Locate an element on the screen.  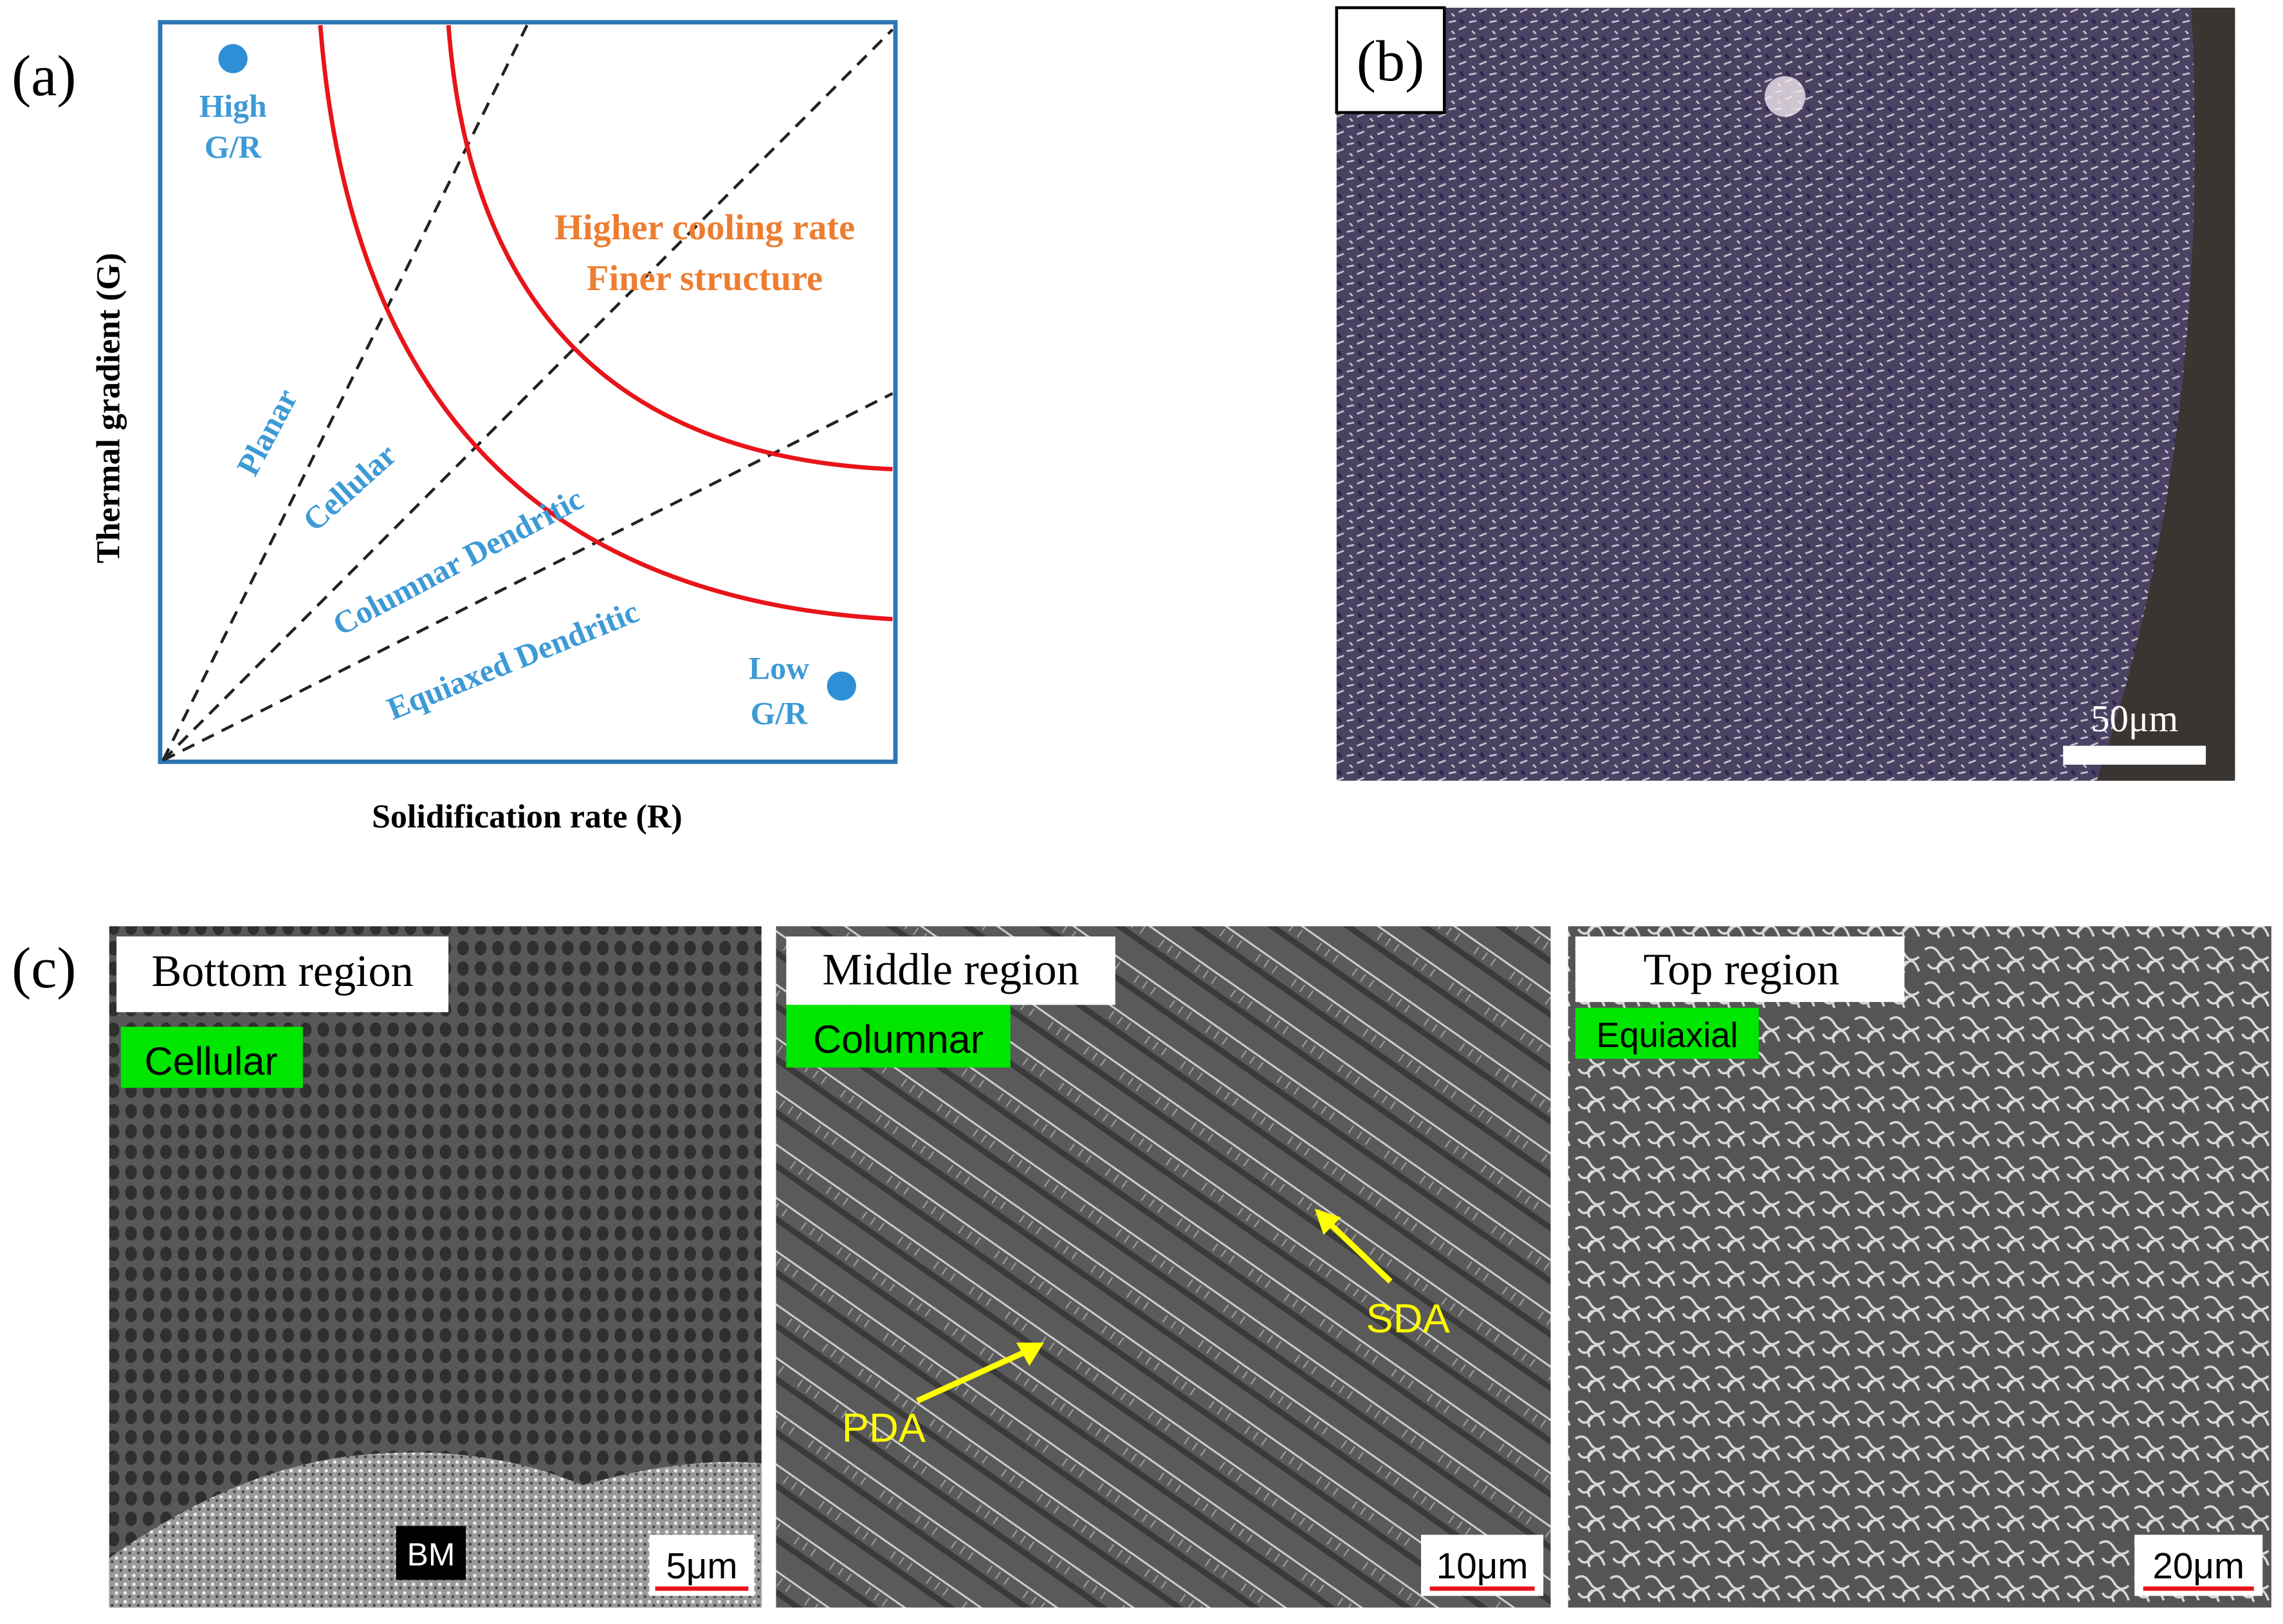
panel-label: (c) is located at coordinates (44, 968).